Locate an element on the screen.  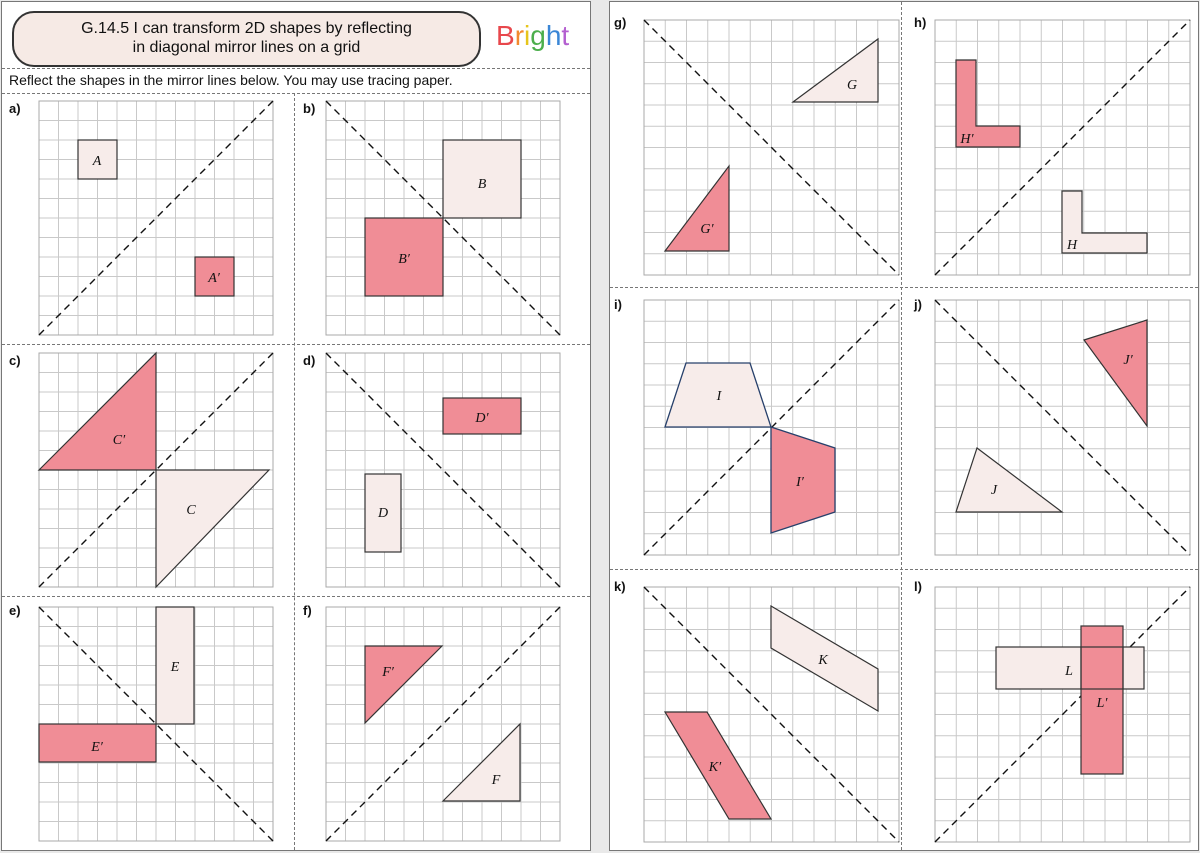
grid-panel-i: I I′ is located at coordinates (771, 427).